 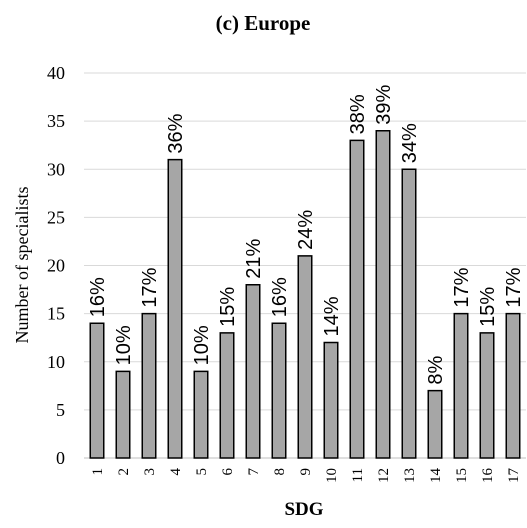 What do you see at coordinates (488, 476) in the screenshot?
I see `x-tick-label: 16` at bounding box center [488, 476].